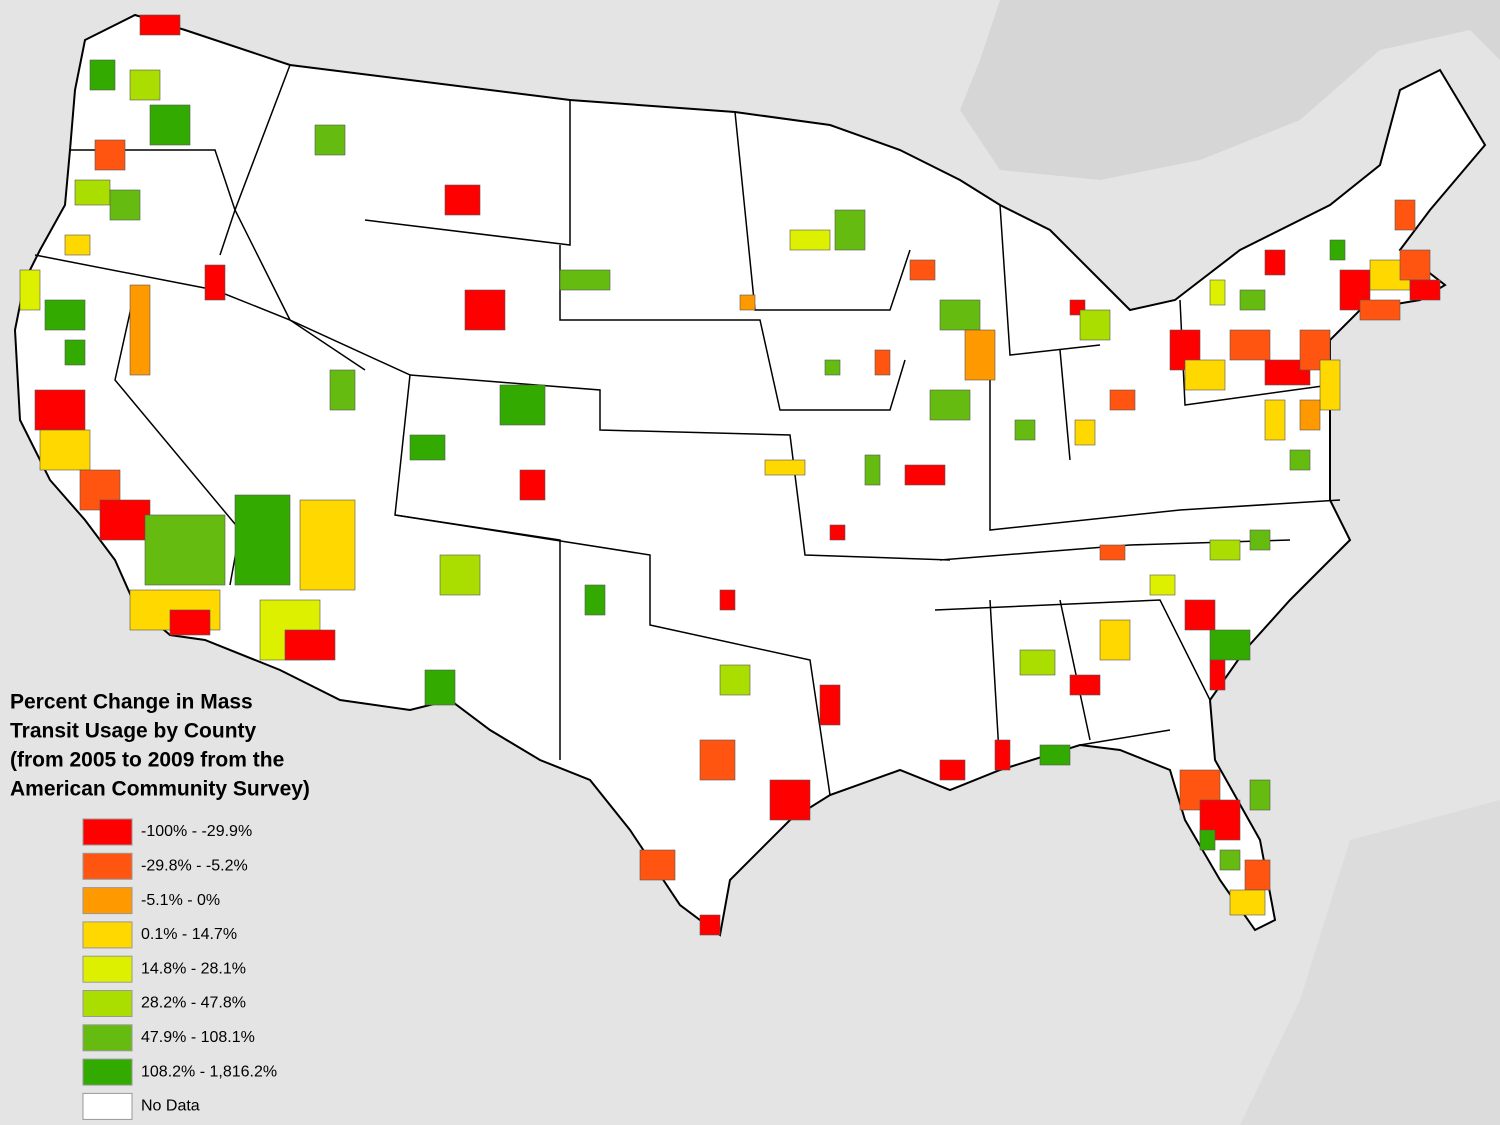 Image resolution: width=1500 pixels, height=1125 pixels. What do you see at coordinates (170, 1106) in the screenshot?
I see `legend-label: No Data` at bounding box center [170, 1106].